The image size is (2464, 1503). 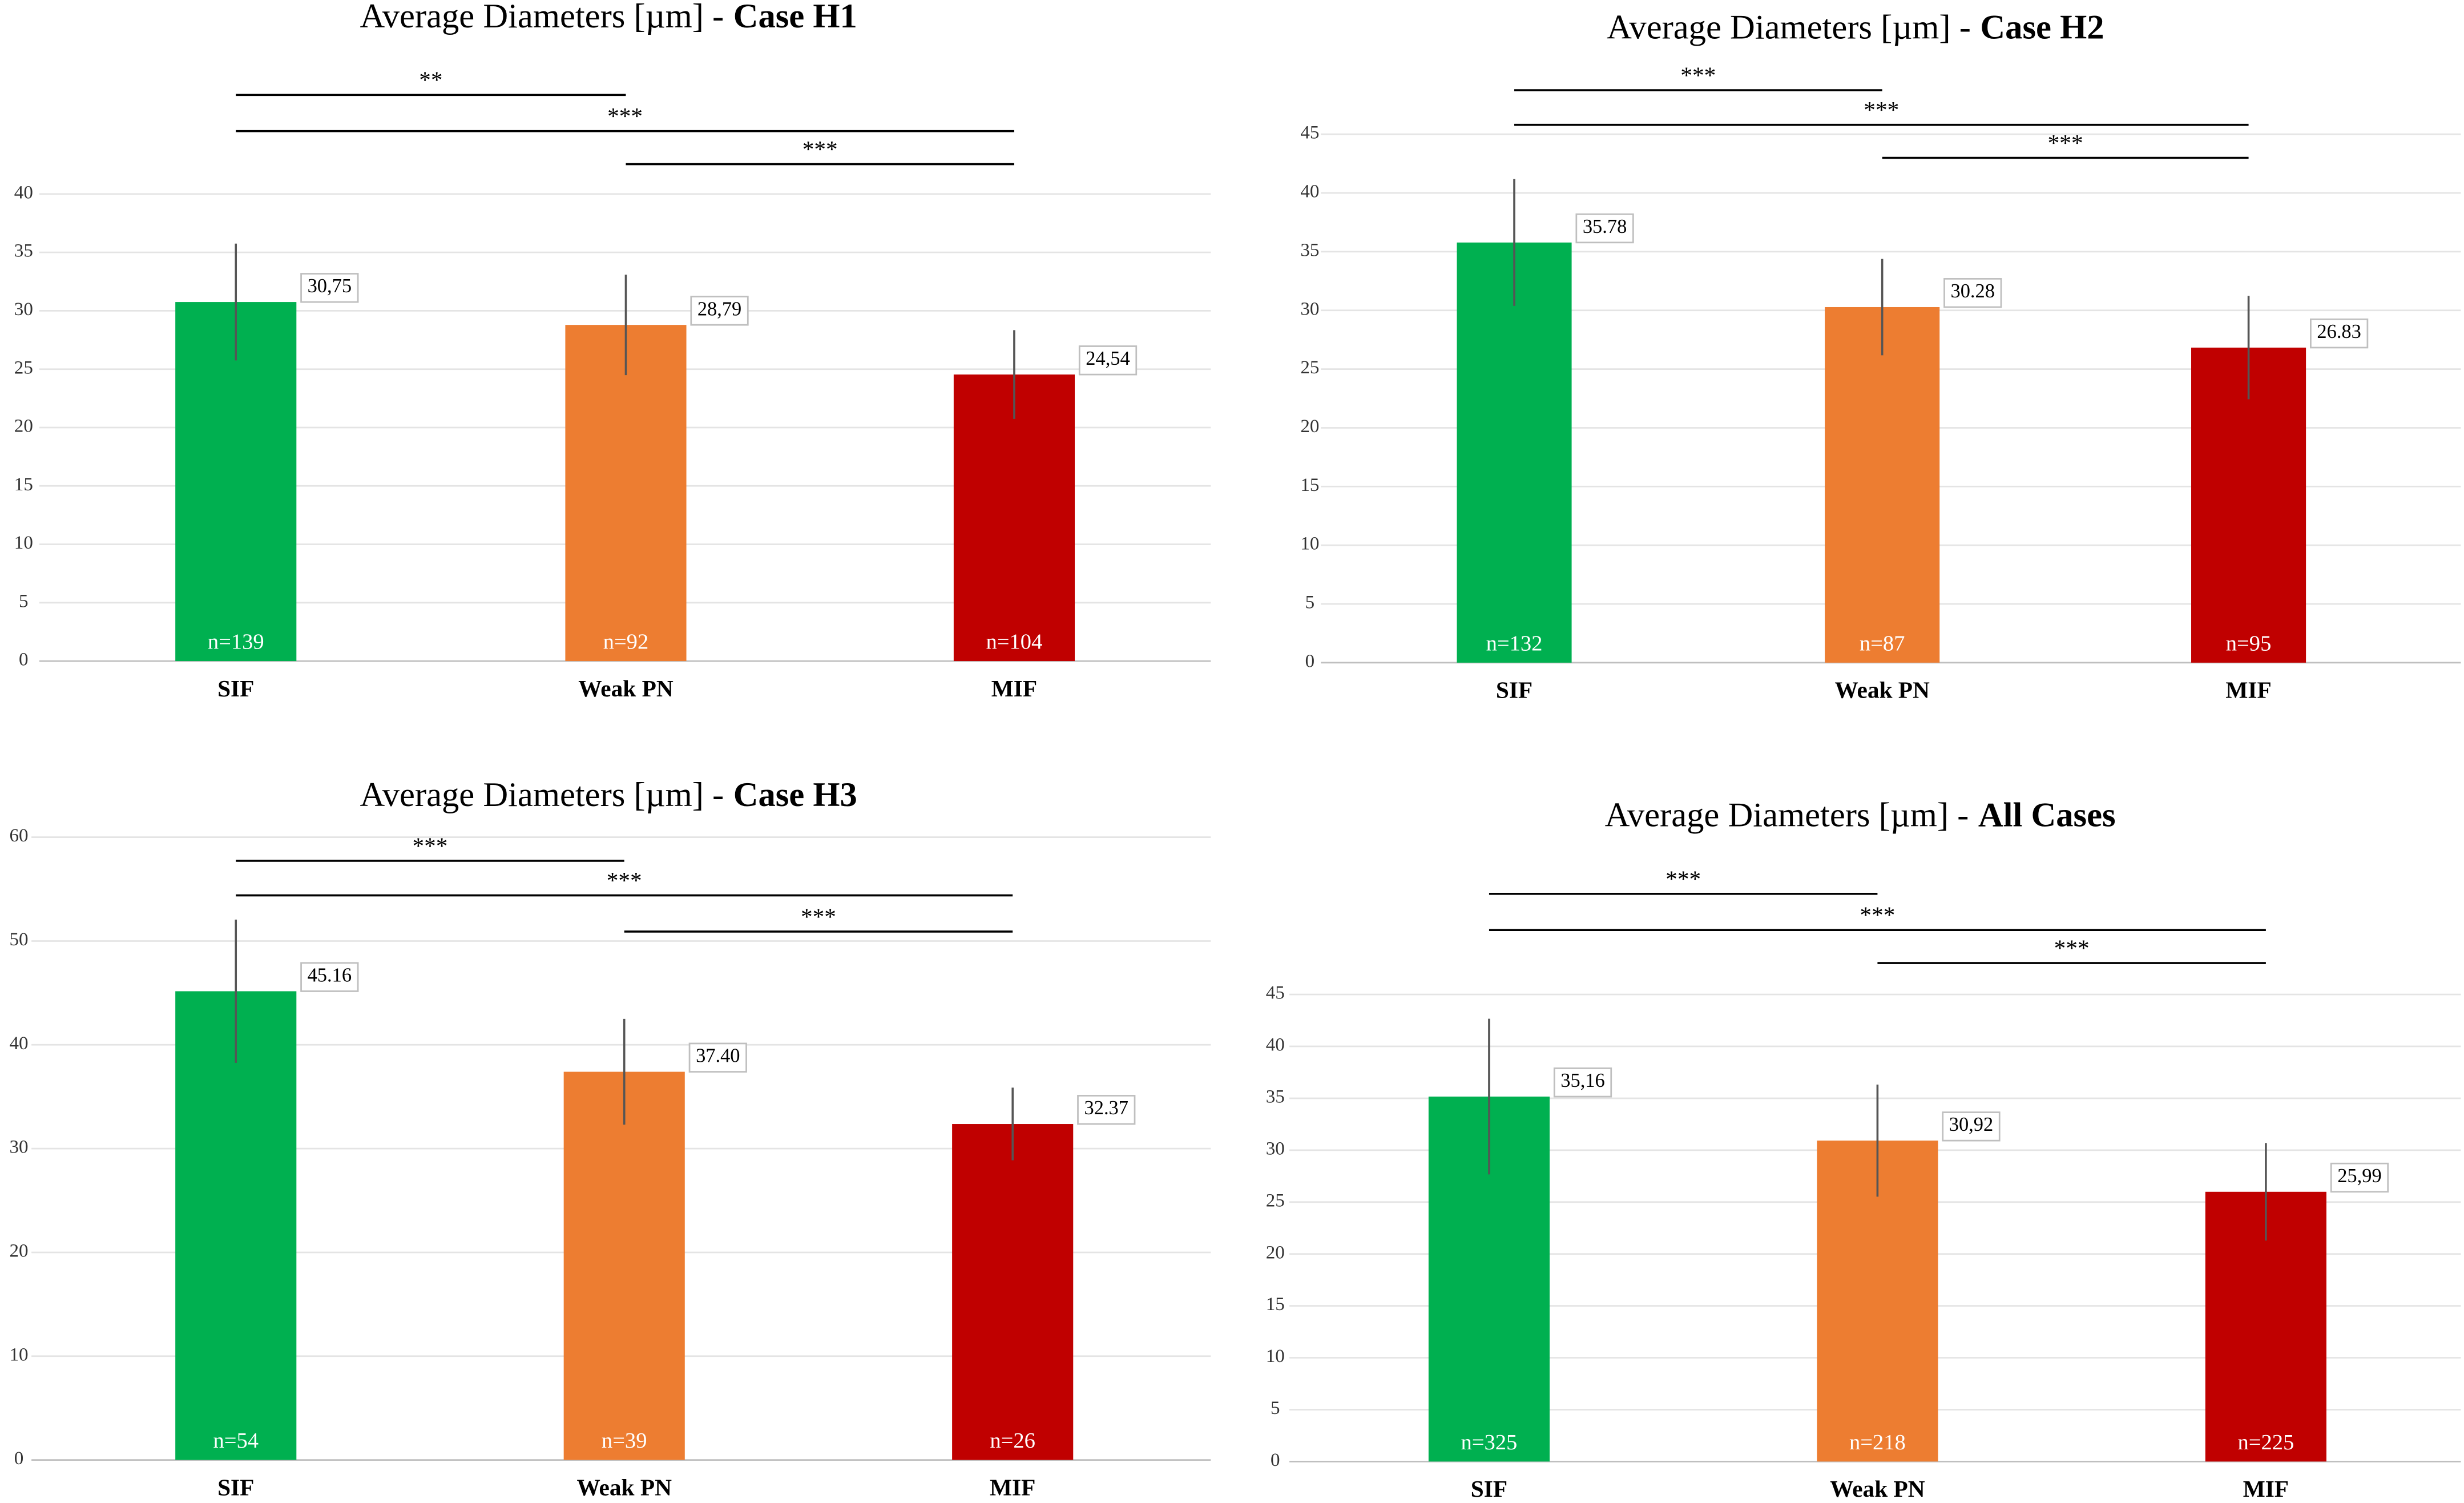 What do you see at coordinates (1514, 643) in the screenshot?
I see `bar-label: n=132` at bounding box center [1514, 643].